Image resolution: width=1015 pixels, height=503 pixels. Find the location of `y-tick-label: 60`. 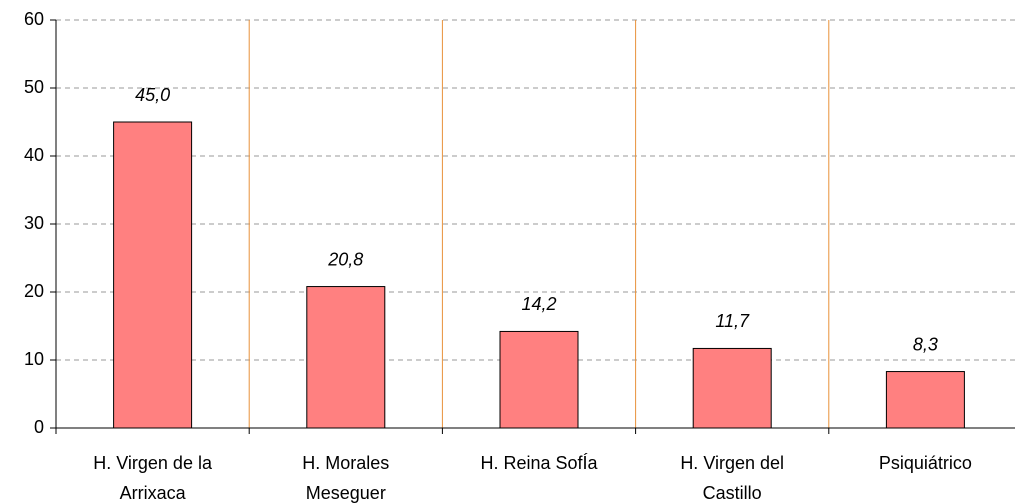

y-tick-label: 60 is located at coordinates (34, 19).